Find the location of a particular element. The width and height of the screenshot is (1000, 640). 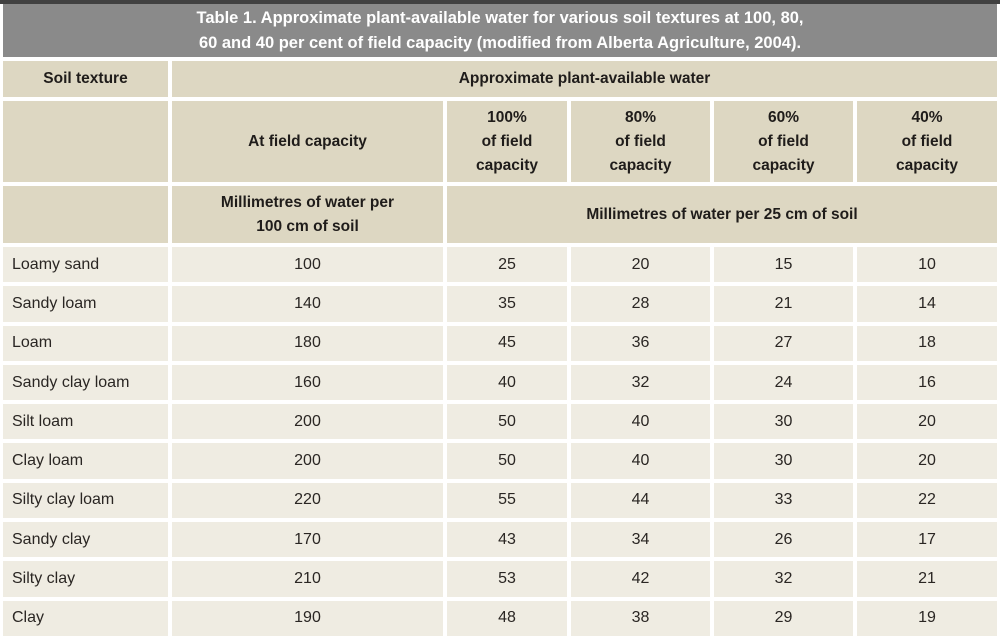

value-cell: 16 is located at coordinates (927, 382).